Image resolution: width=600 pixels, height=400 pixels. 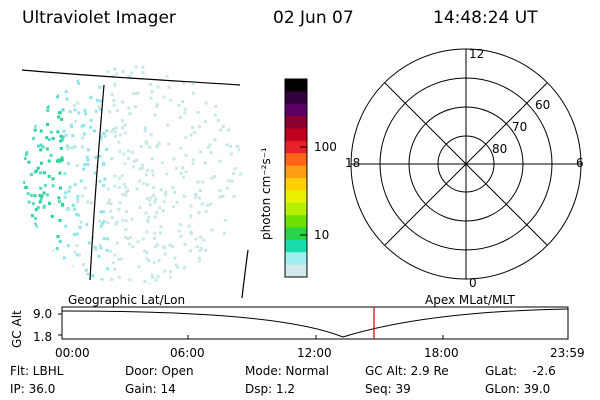 What do you see at coordinates (314, 353) in the screenshot?
I see `timeline-x-tick: 12:00` at bounding box center [314, 353].